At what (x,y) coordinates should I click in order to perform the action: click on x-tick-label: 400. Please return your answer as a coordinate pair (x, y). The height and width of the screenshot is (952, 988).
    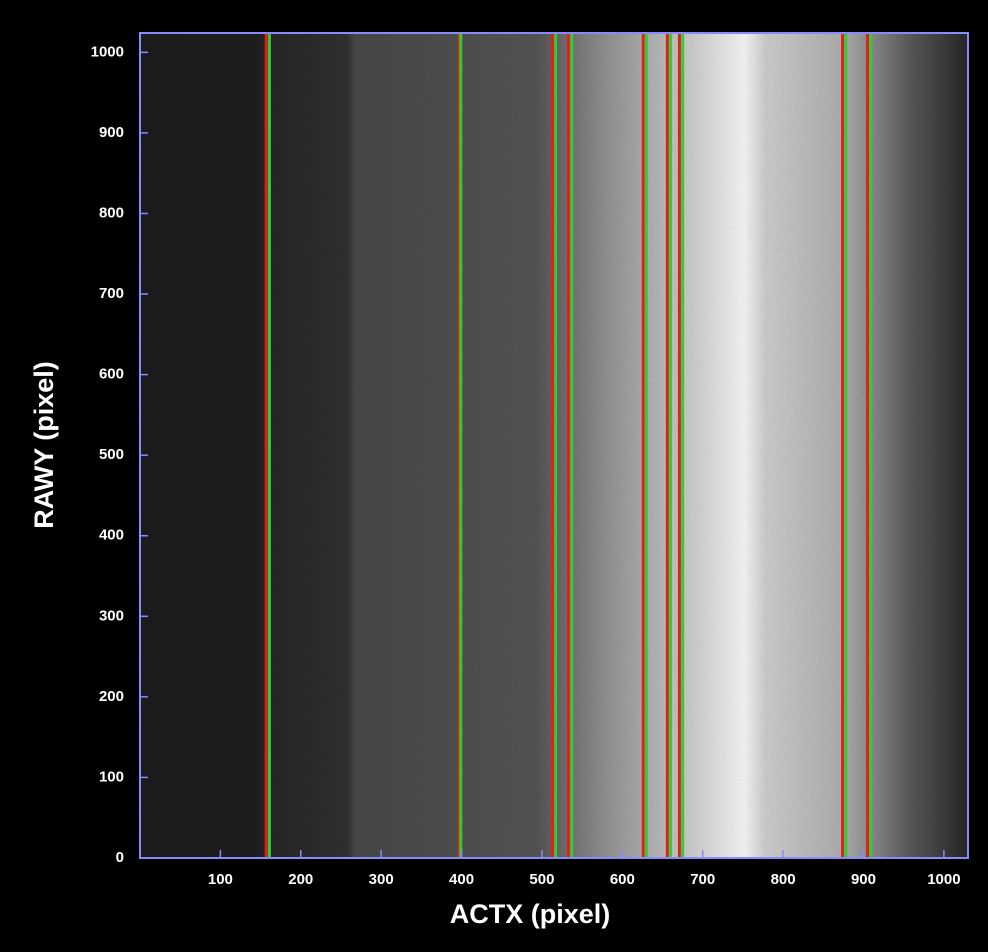
    Looking at the image, I should click on (461, 879).